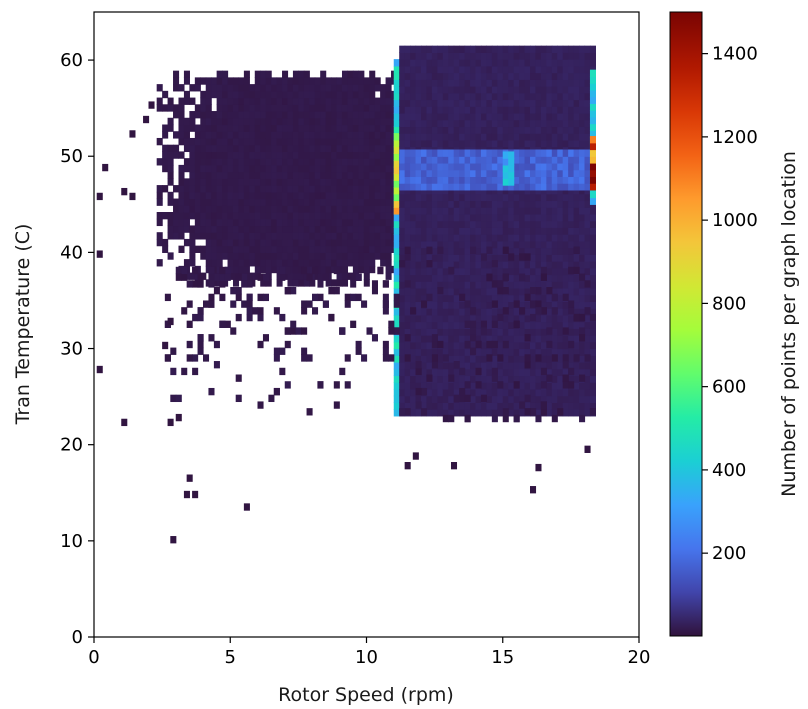  What do you see at coordinates (165, 345) in the screenshot?
I see `outlier-cell` at bounding box center [165, 345].